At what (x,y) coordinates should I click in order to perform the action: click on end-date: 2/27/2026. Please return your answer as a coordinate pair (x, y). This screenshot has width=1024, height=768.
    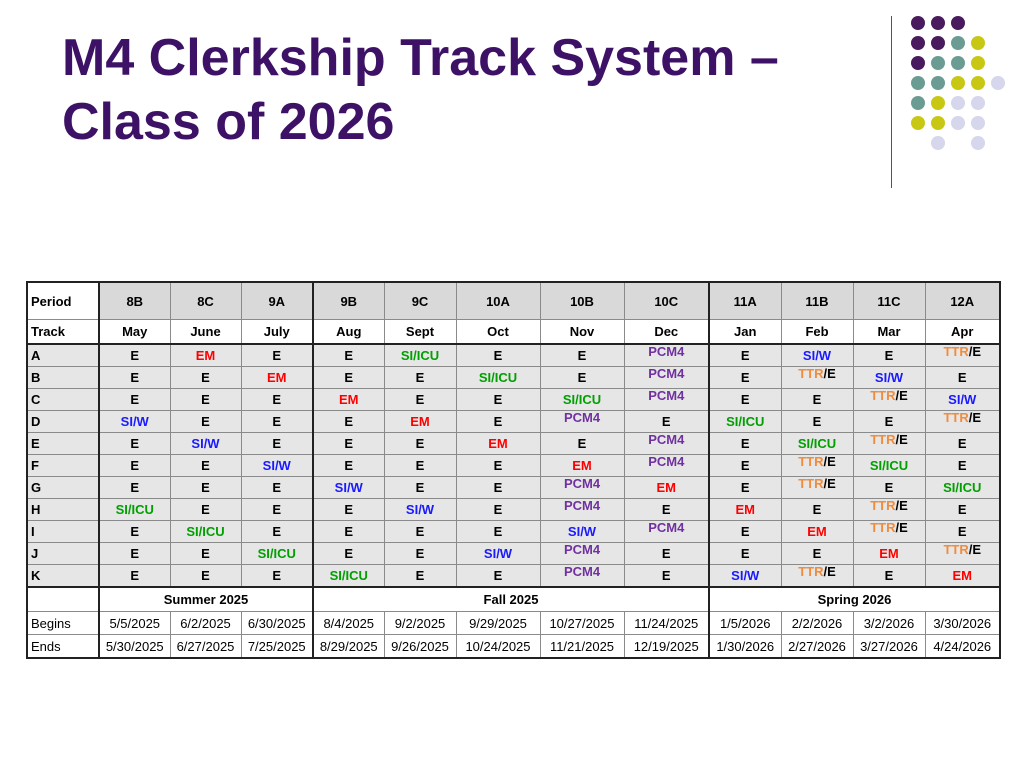
    Looking at the image, I should click on (817, 646).